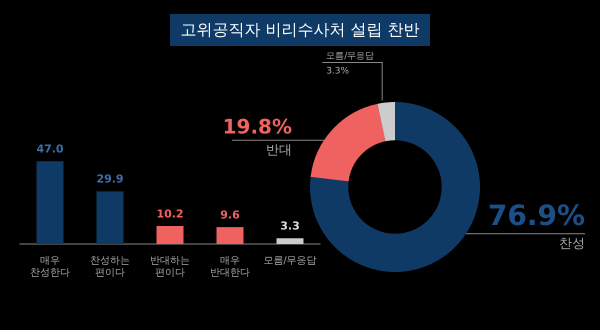  I want to click on chart-title: 고위공직자 비리수사처 설립 찬반, so click(300, 30).